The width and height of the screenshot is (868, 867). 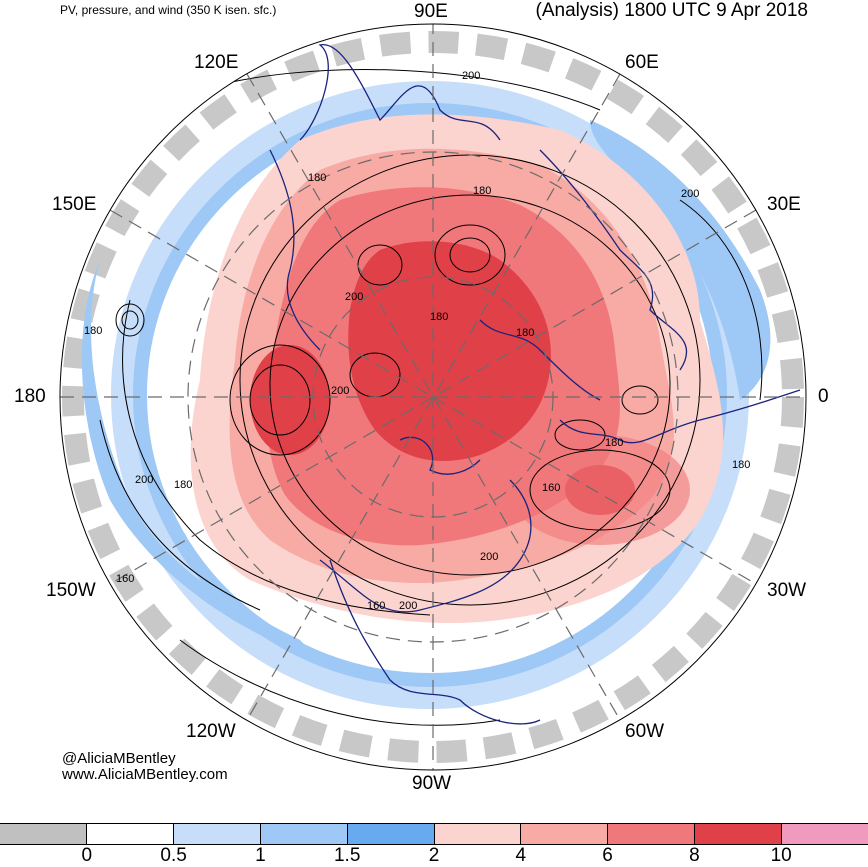 What do you see at coordinates (781, 855) in the screenshot?
I see `colorbar-tick-label: 10` at bounding box center [781, 855].